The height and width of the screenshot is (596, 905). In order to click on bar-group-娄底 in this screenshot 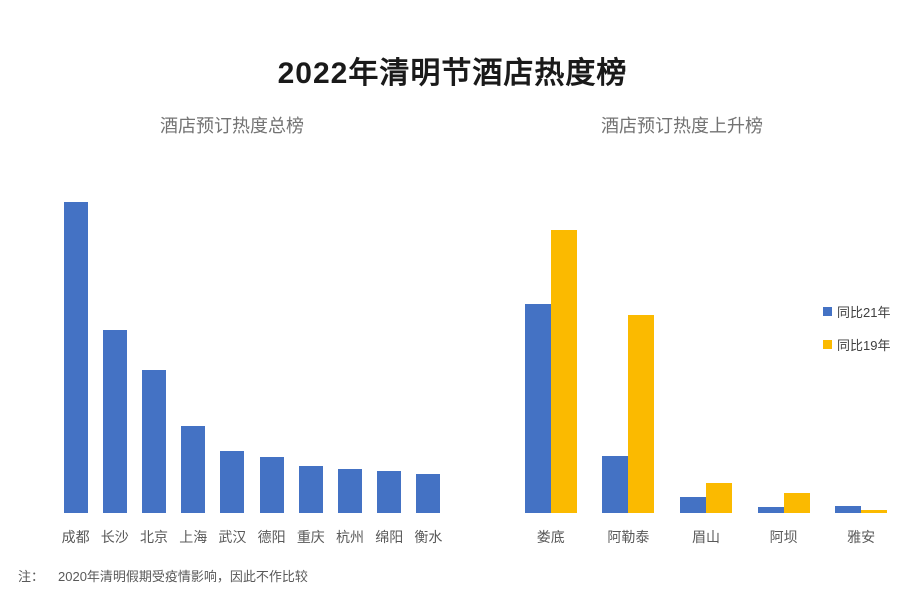, I will do `click(551, 371)`.